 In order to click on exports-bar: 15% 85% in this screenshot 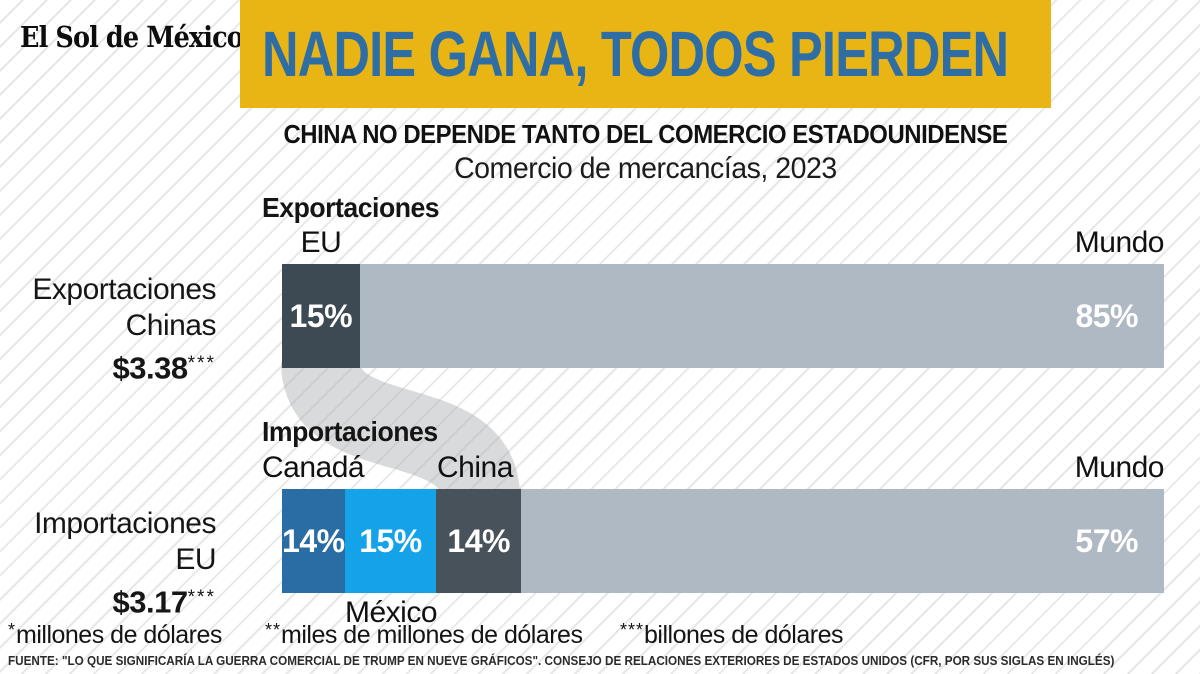, I will do `click(723, 316)`.